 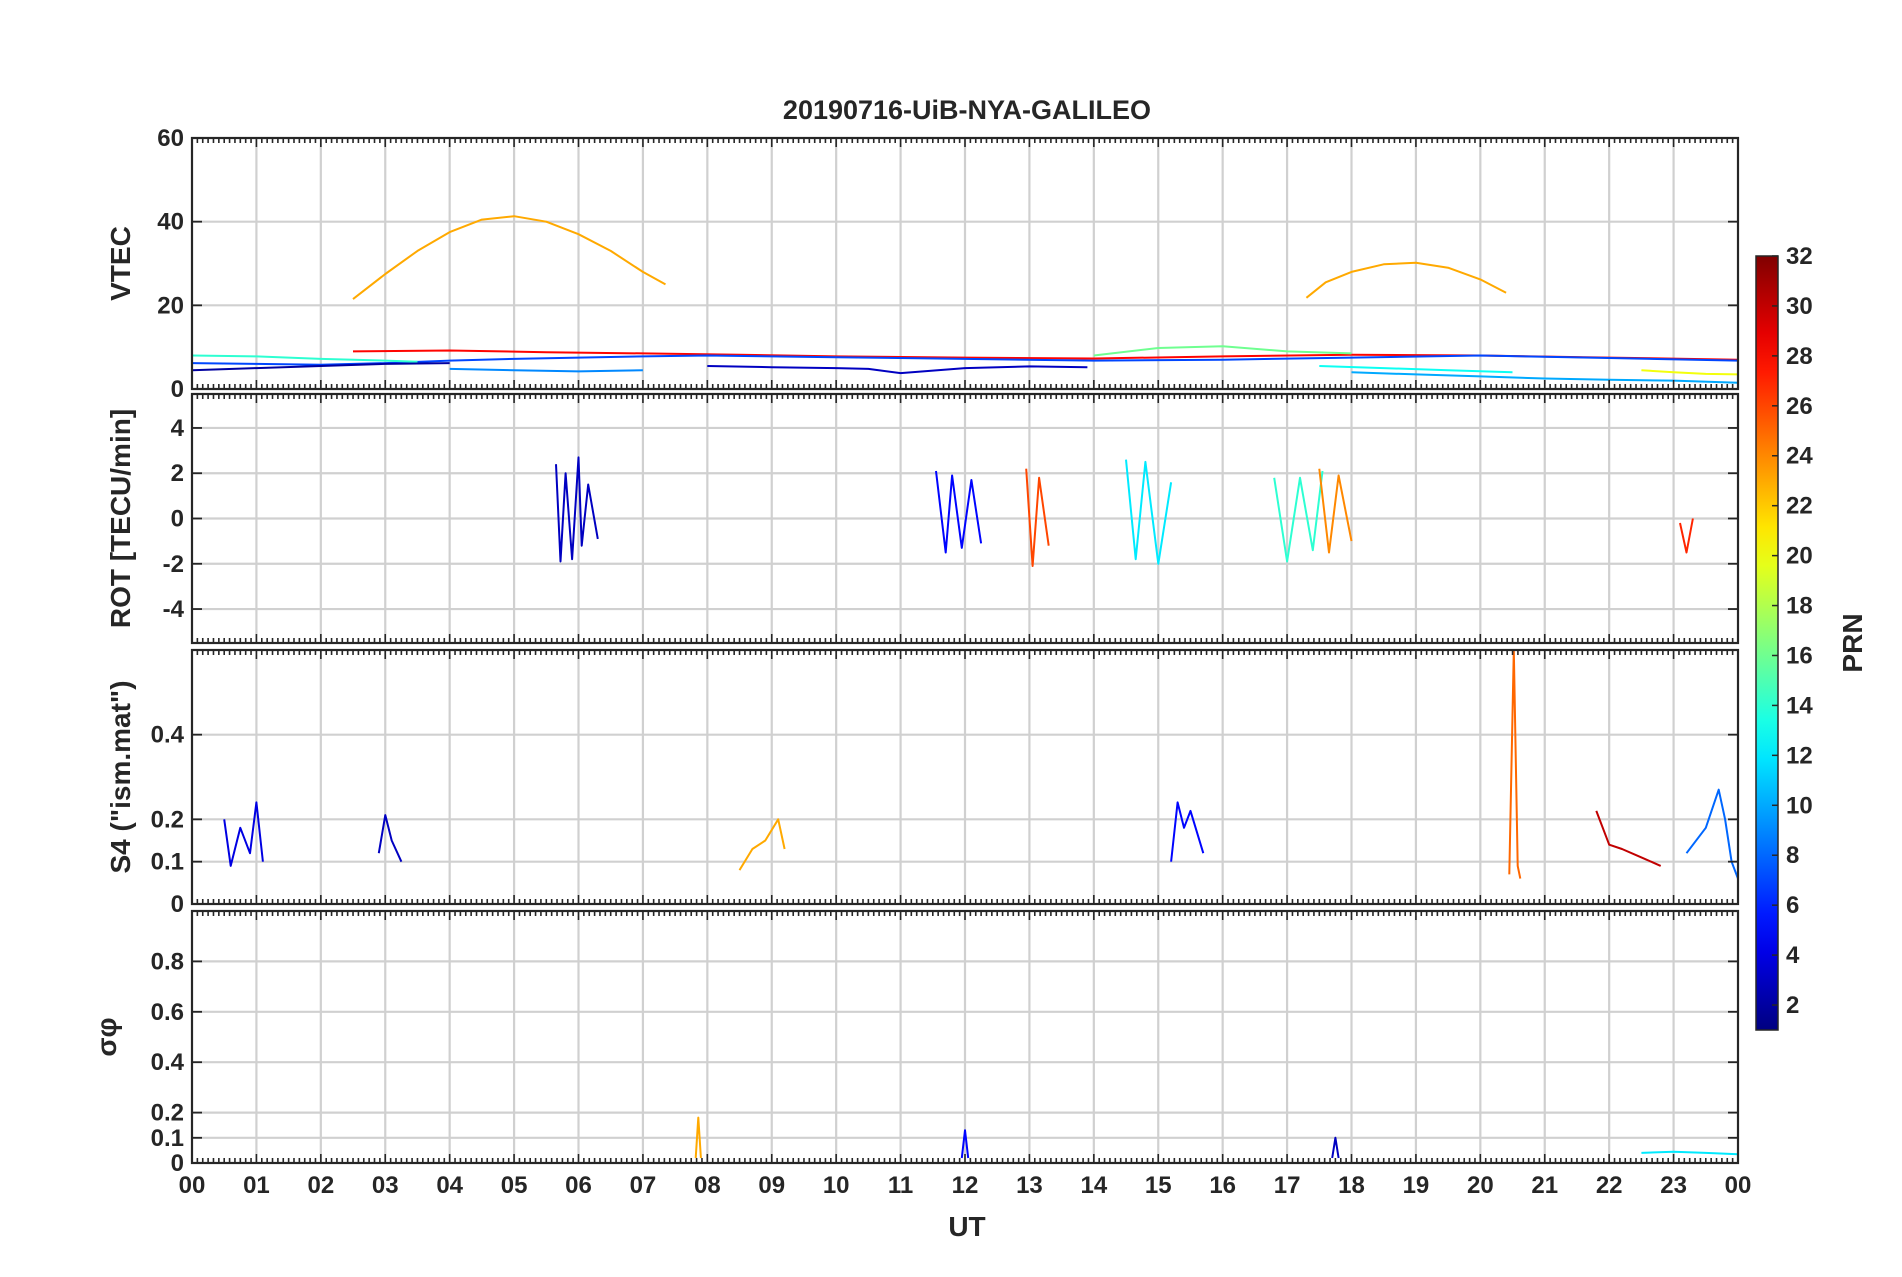 What do you see at coordinates (177, 473) in the screenshot?
I see `y-tick-label: 2` at bounding box center [177, 473].